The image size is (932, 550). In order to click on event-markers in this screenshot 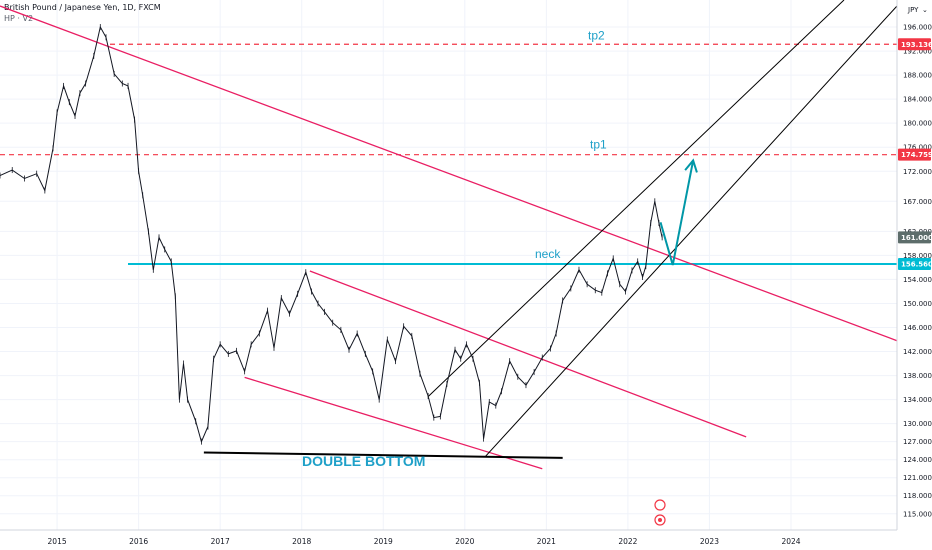, I will do `click(660, 512)`.